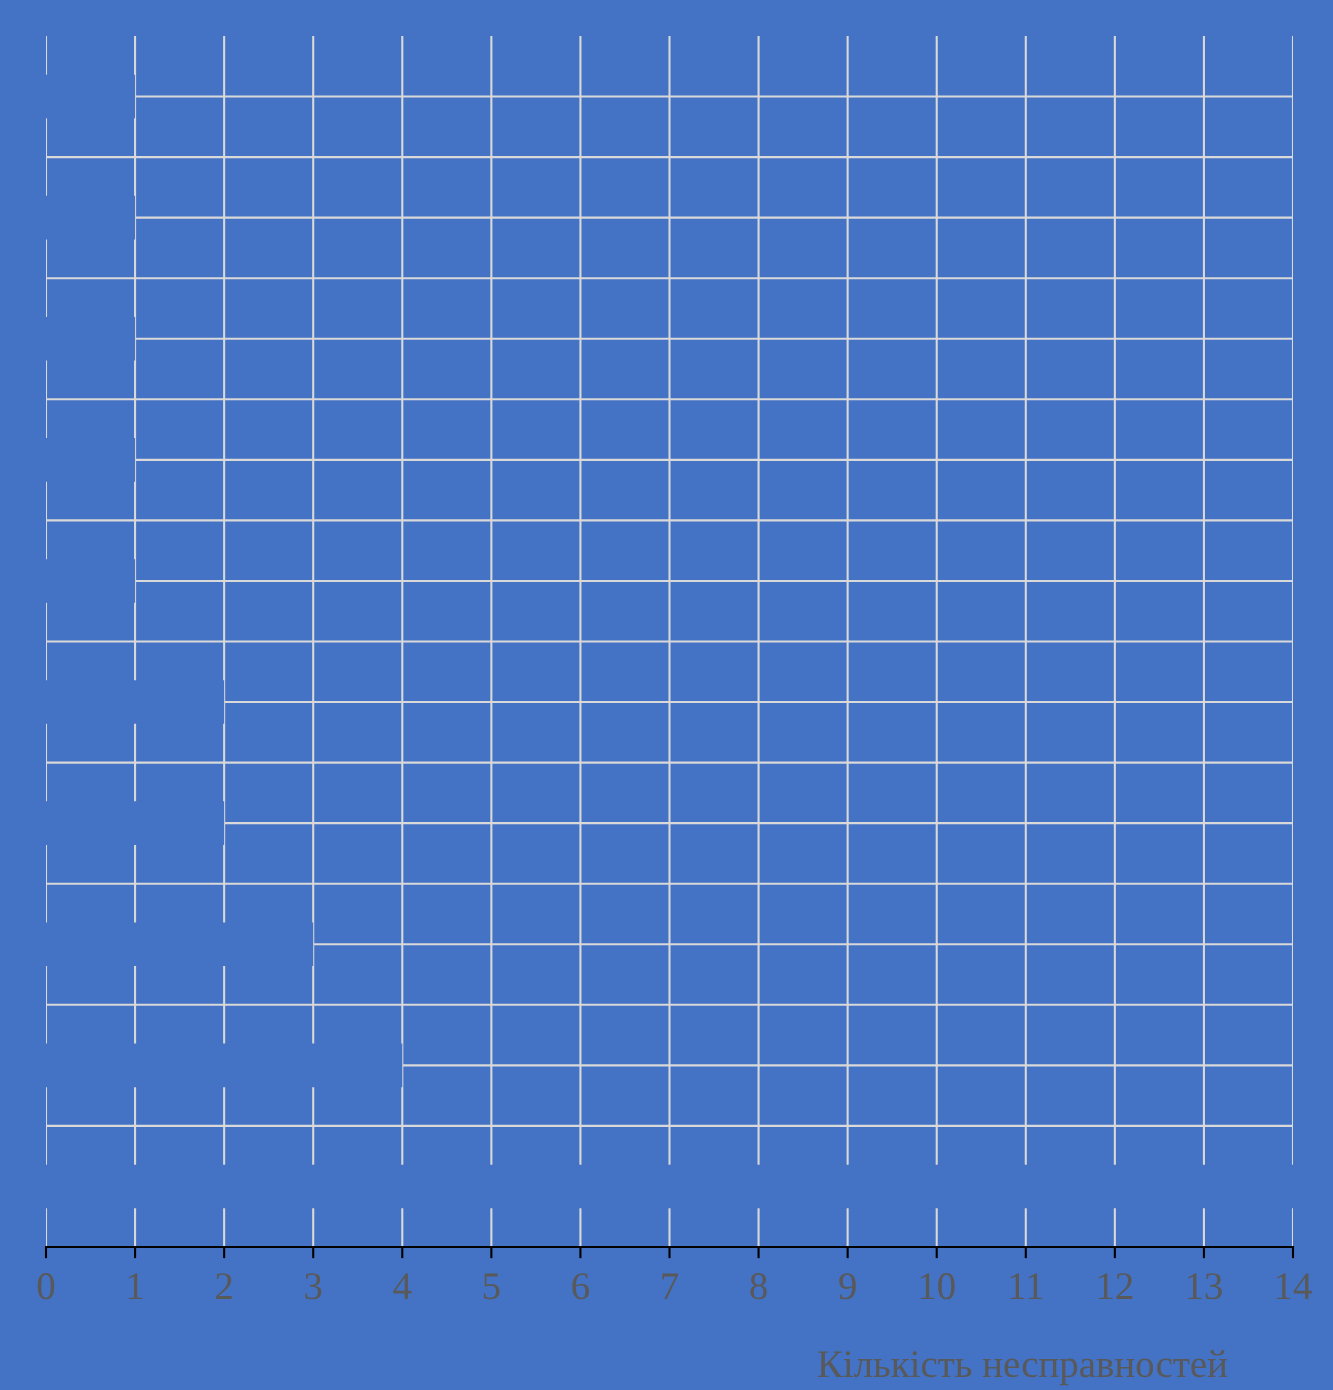  Describe the element at coordinates (402, 1286) in the screenshot. I see `x-tick-label: 4` at that location.